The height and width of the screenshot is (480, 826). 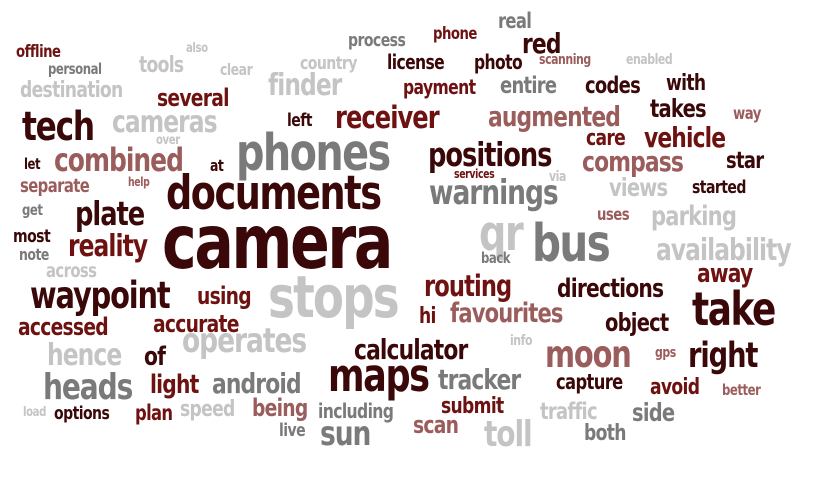 I want to click on word: views, so click(x=638, y=187).